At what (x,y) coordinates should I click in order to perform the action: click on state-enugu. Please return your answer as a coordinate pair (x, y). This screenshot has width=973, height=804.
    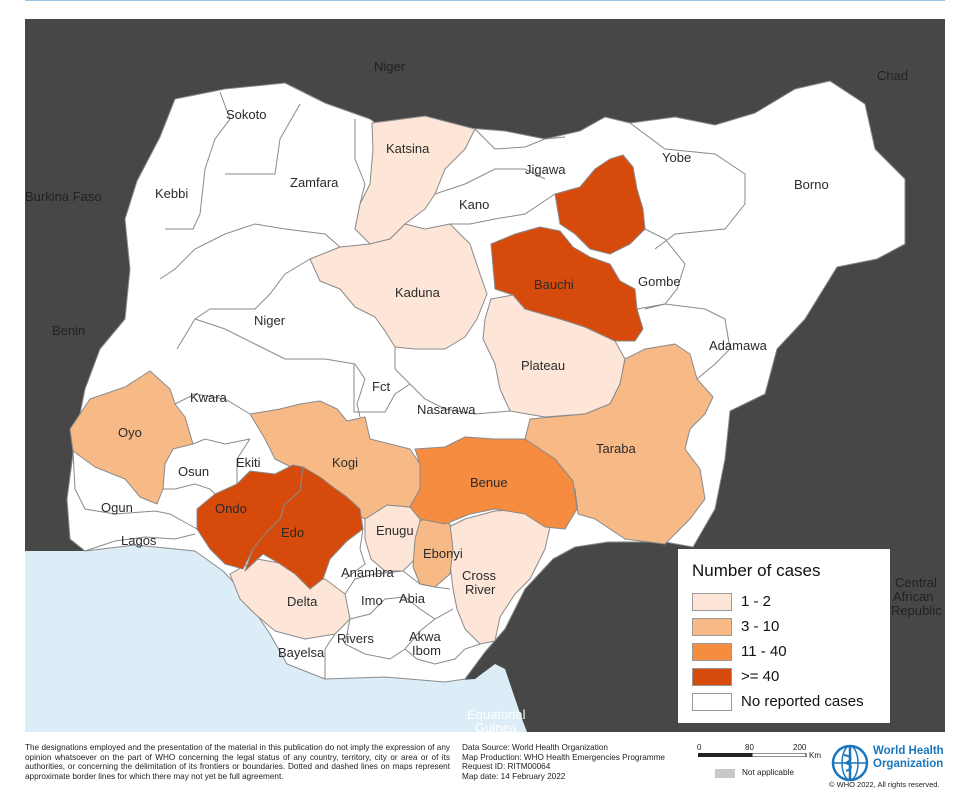
    Looking at the image, I should click on (392, 538).